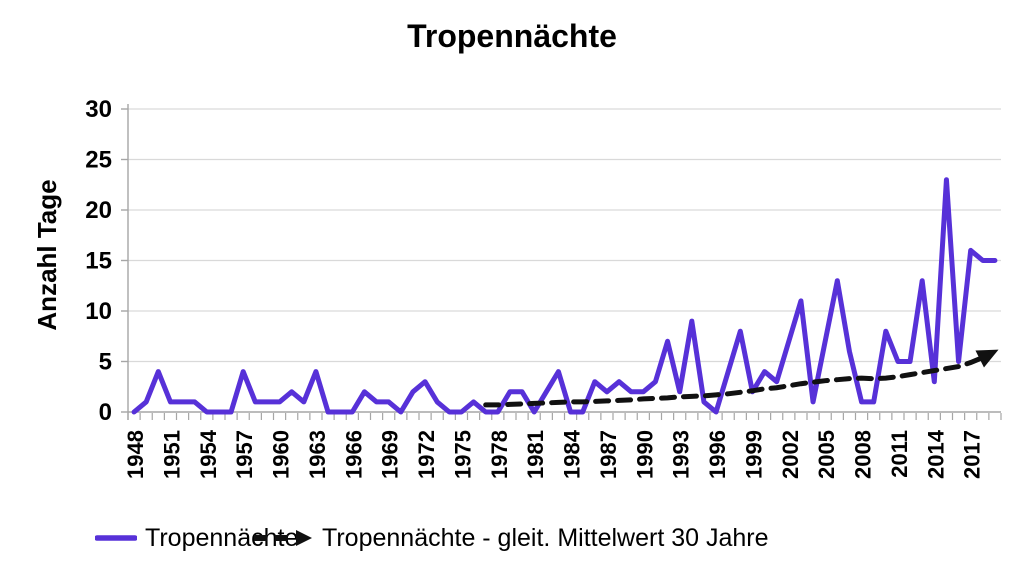 Image resolution: width=1024 pixels, height=570 pixels. Describe the element at coordinates (426, 454) in the screenshot. I see `x-axis-tick-label: 1972` at that location.